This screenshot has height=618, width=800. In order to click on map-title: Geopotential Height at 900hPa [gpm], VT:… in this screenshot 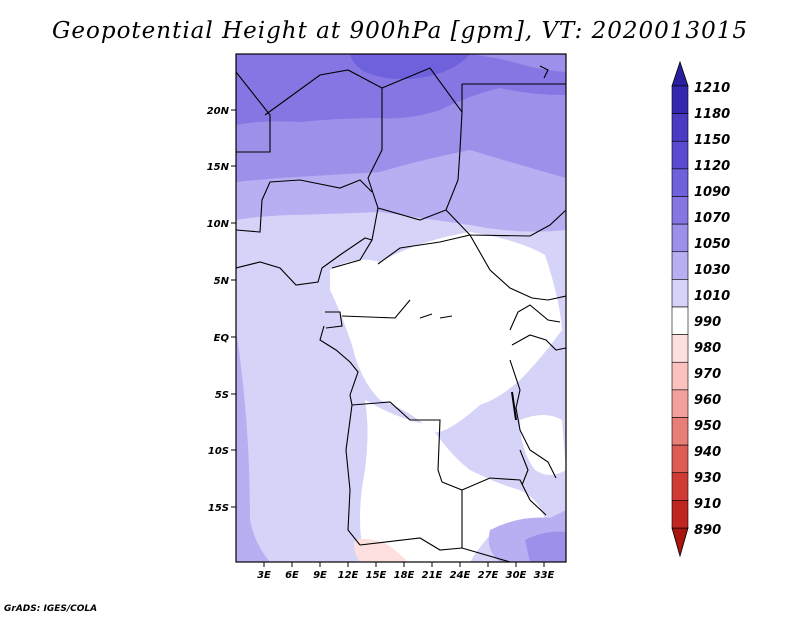, I will do `click(400, 31)`.